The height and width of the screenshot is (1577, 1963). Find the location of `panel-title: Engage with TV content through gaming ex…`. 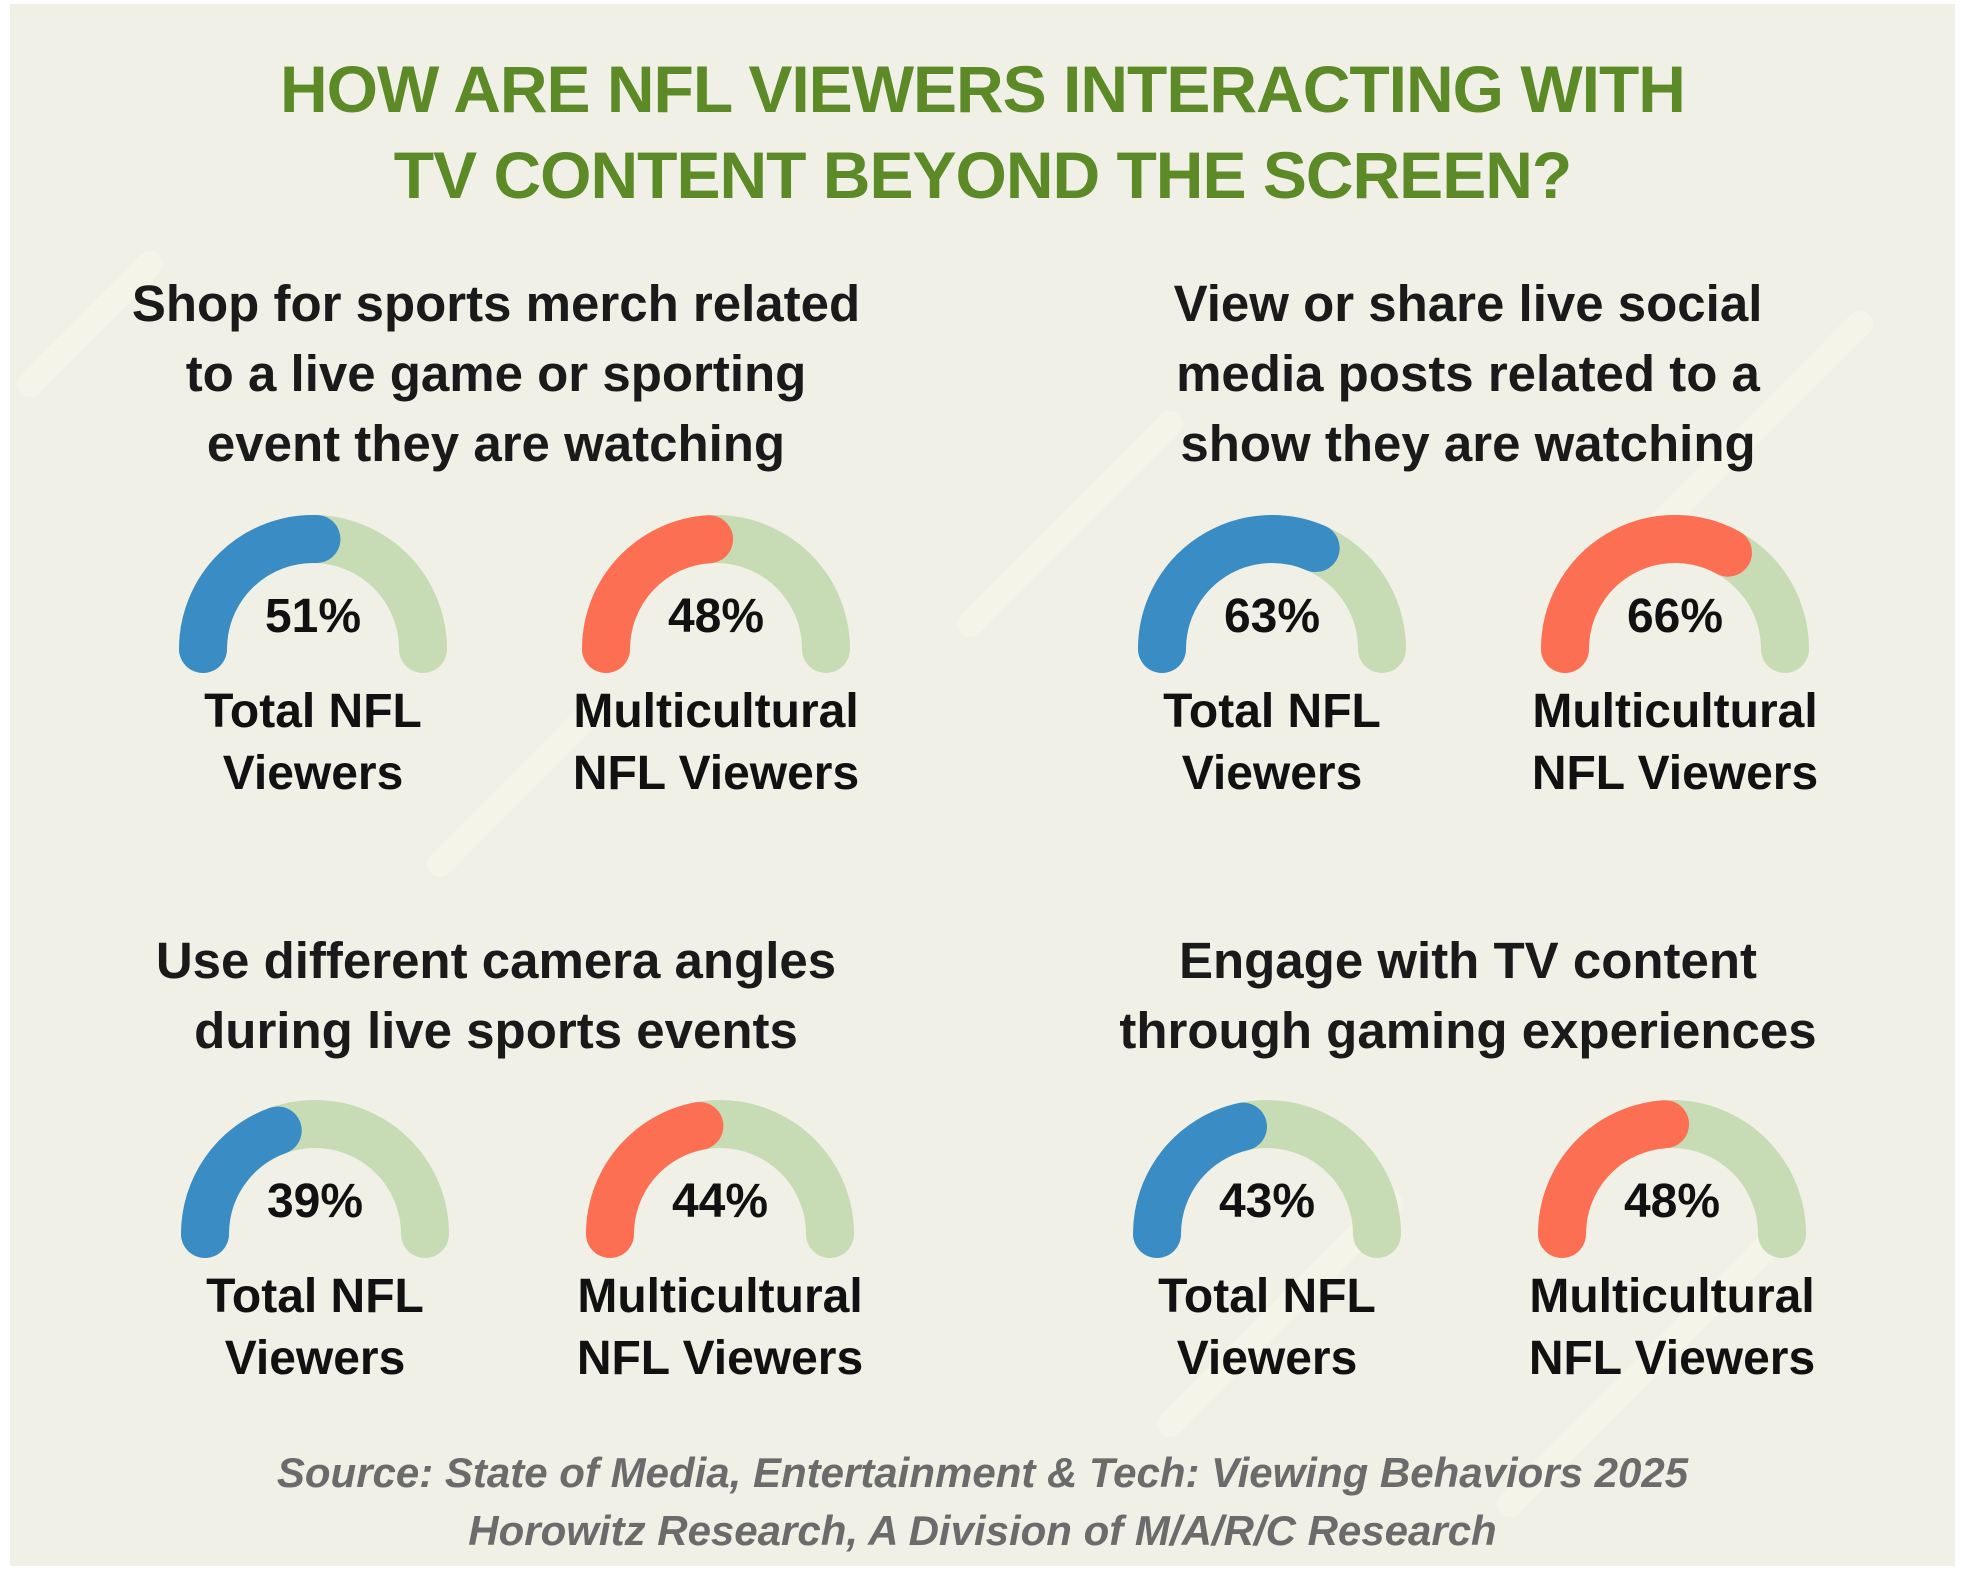

panel-title: Engage with TV content through gaming ex… is located at coordinates (1468, 996).